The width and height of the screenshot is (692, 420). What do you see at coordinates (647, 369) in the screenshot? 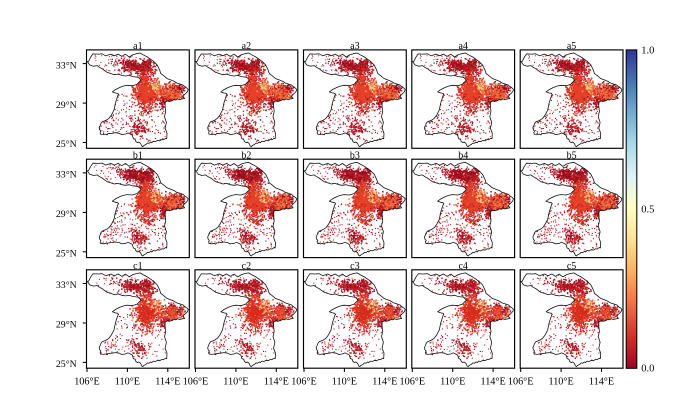
I see `svg-text: 0.0` at bounding box center [647, 369].